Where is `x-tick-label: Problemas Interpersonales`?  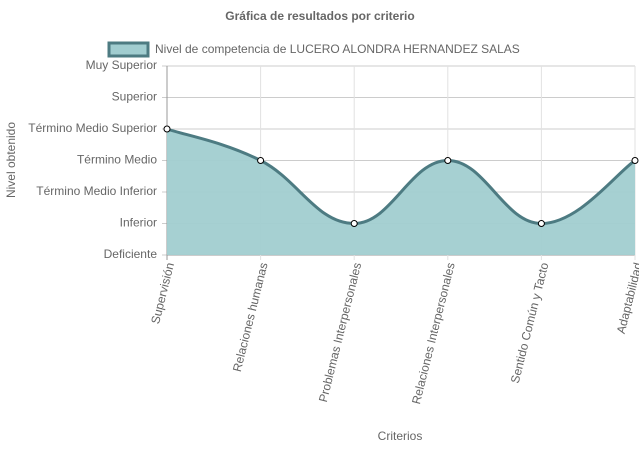
x-tick-label: Problemas Interpersonales is located at coordinates (340, 332).